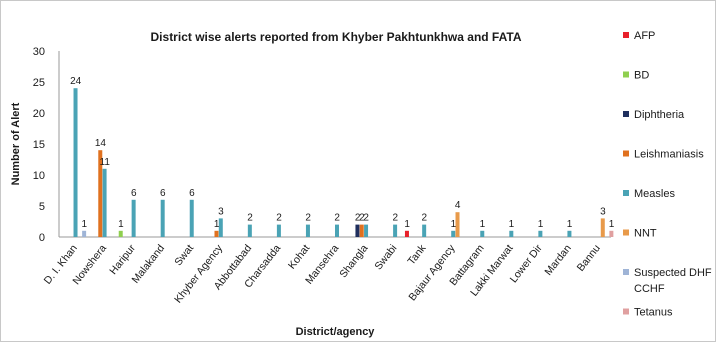  I want to click on legend-swatch-leishmaniasis, so click(626, 153).